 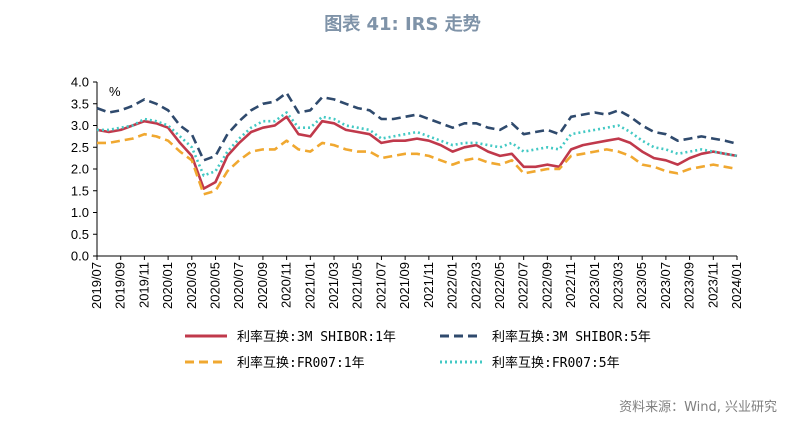 I want to click on x-tick-label: 2021/11, so click(x=428, y=285).